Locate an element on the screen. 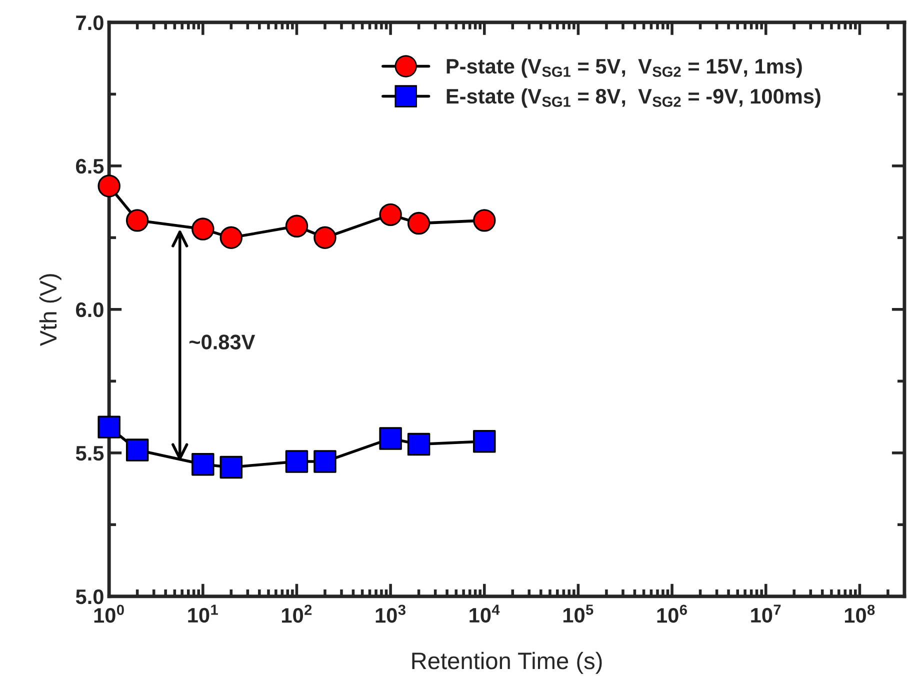  annotation: ~0.83V is located at coordinates (222, 342).